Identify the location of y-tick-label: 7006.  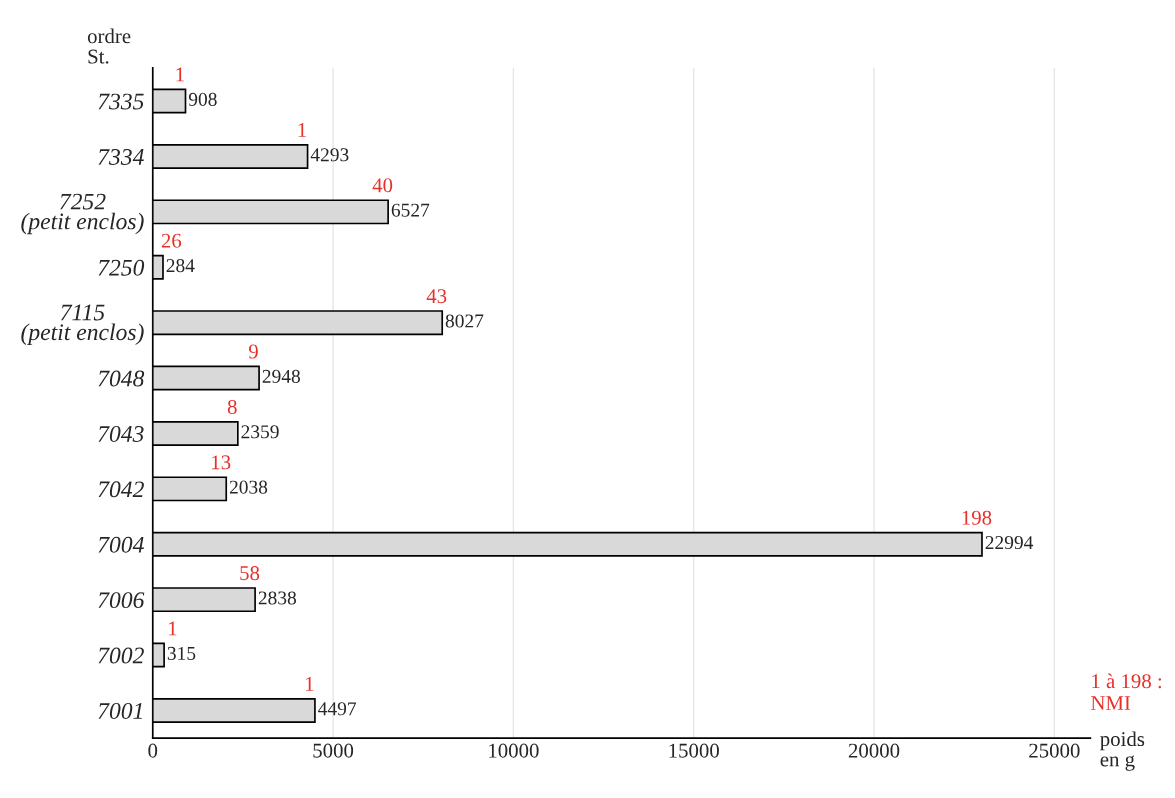
(121, 600).